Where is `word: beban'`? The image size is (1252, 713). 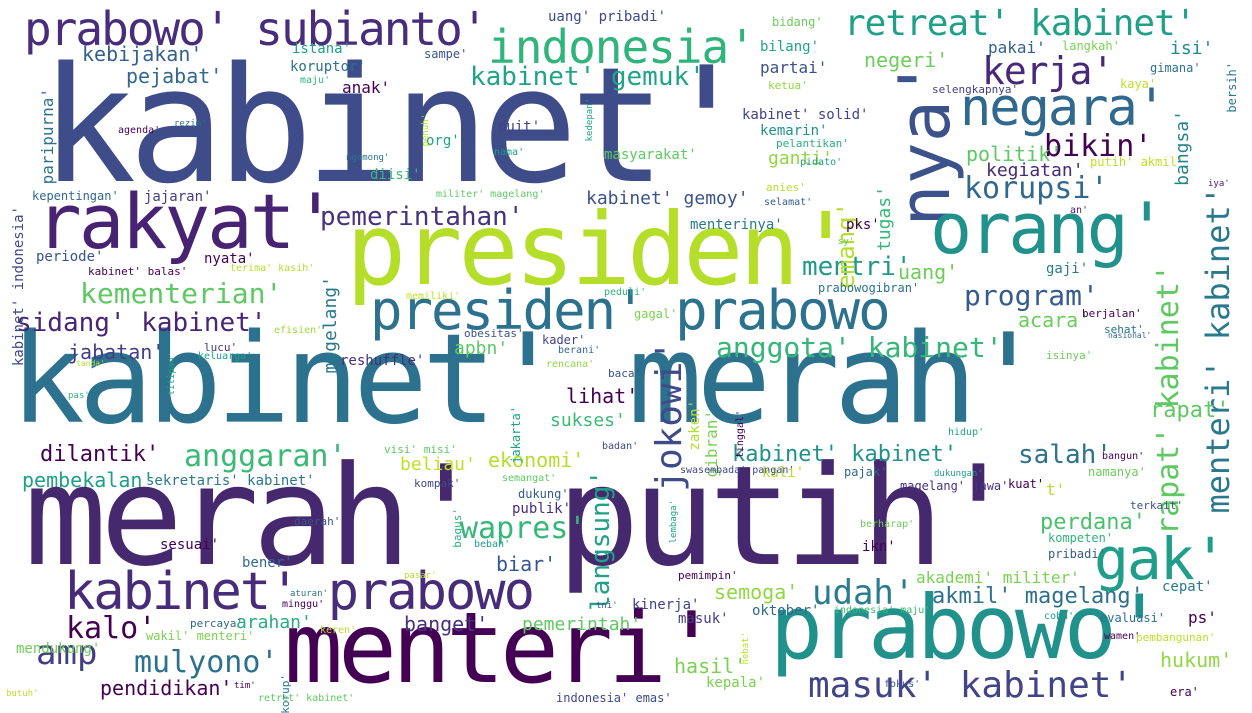 word: beban' is located at coordinates (492, 544).